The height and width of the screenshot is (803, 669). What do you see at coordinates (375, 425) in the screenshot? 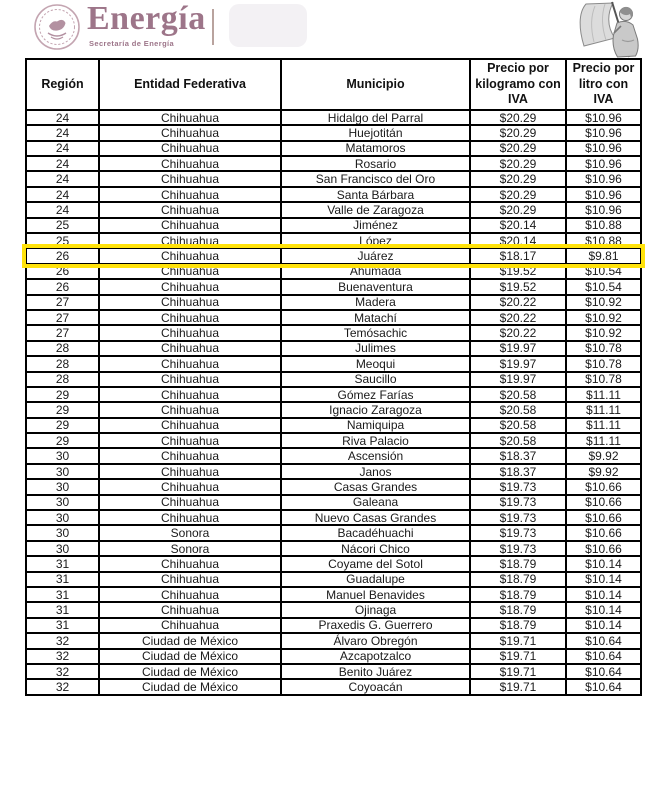
I see `table-cell: Namiquipa` at bounding box center [375, 425].